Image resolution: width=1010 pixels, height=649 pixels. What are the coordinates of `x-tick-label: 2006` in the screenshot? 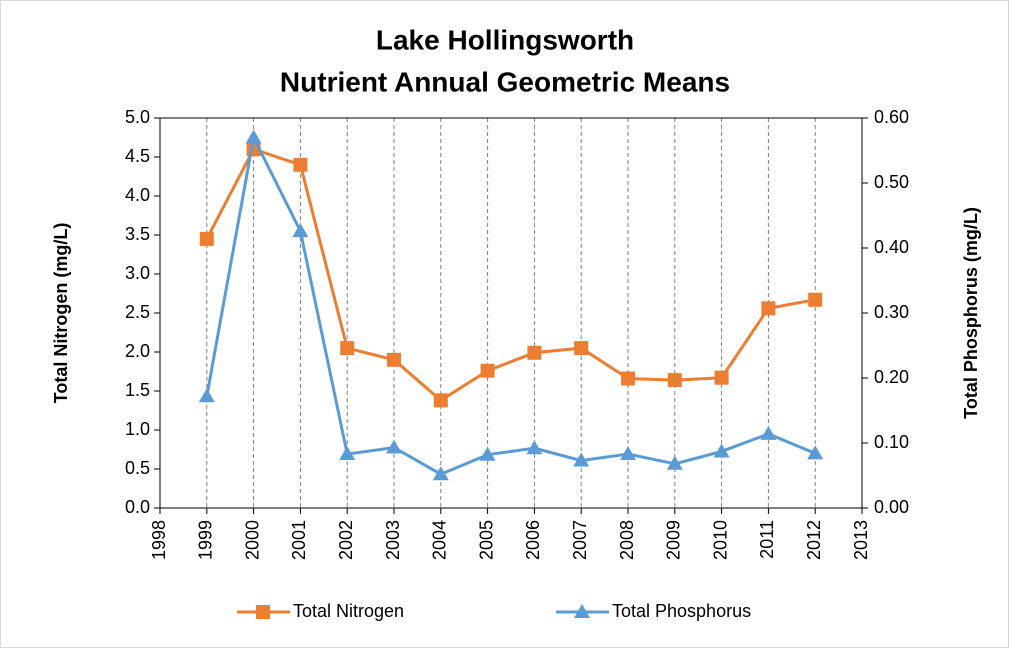 It's located at (533, 540).